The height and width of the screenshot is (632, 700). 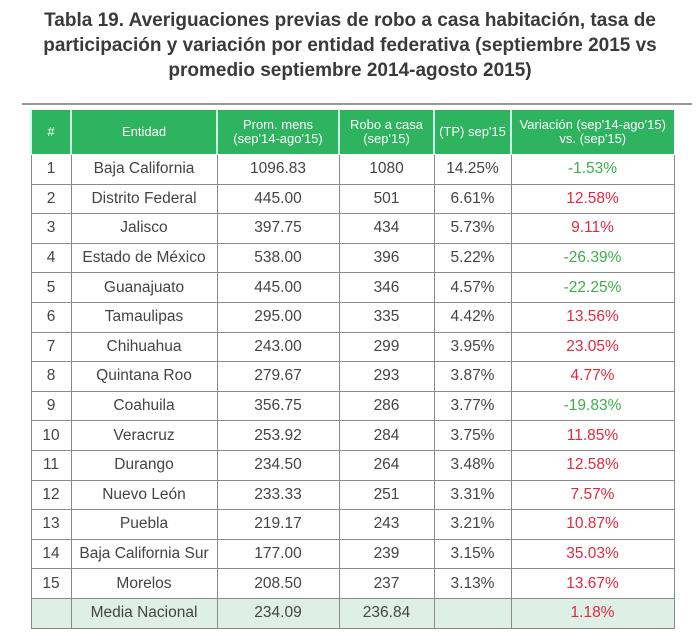 I want to click on column-header: (TP) sep'15, so click(x=472, y=132).